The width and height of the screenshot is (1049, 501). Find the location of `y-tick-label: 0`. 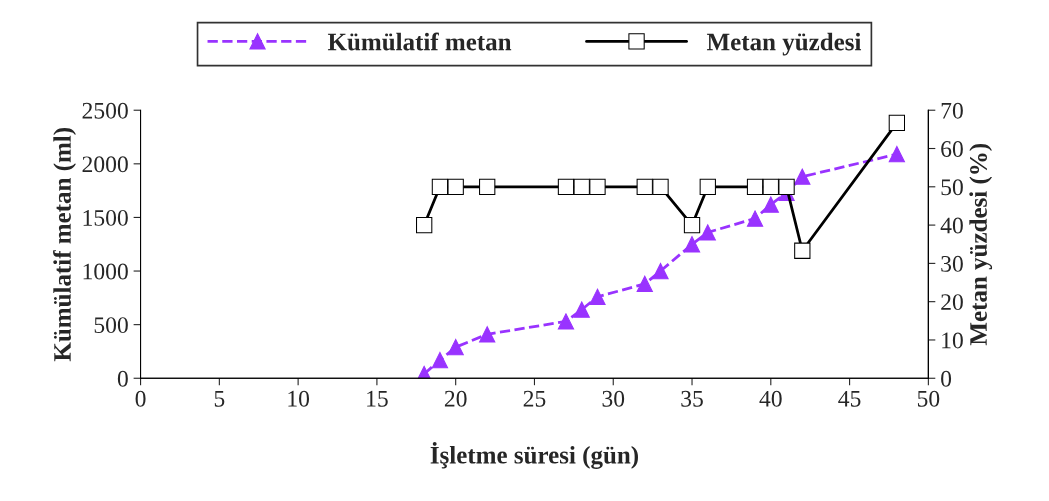

y-tick-label: 0 is located at coordinates (122, 378).